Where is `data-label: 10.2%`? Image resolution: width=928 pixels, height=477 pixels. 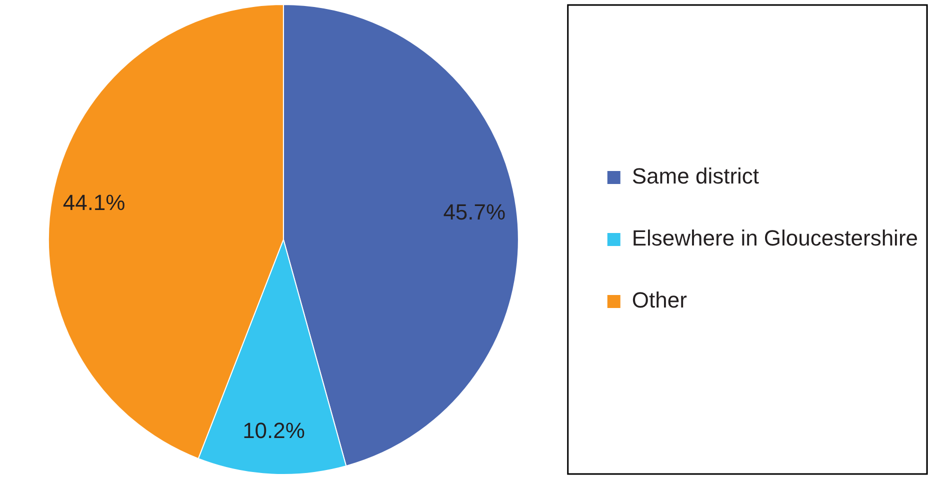 data-label: 10.2% is located at coordinates (273, 431).